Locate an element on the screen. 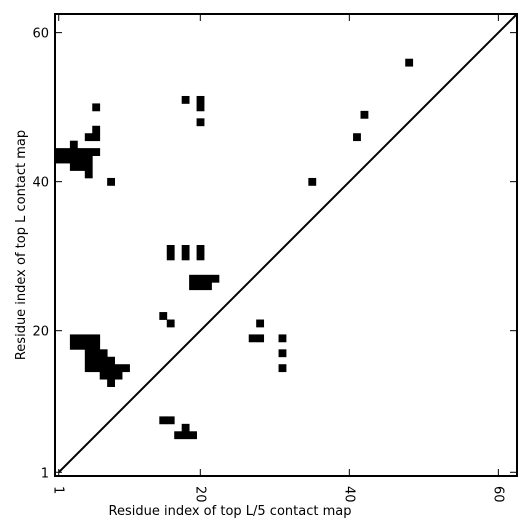 This screenshot has width=531, height=531. y-tick-label: 20 is located at coordinates (40, 332).